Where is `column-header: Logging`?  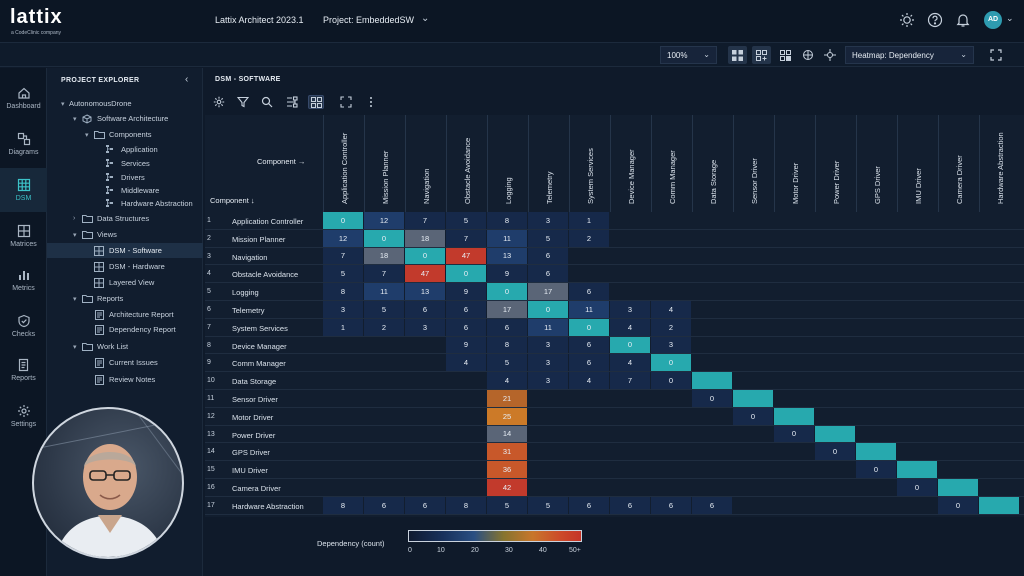
column-header: Logging is located at coordinates (507, 163).